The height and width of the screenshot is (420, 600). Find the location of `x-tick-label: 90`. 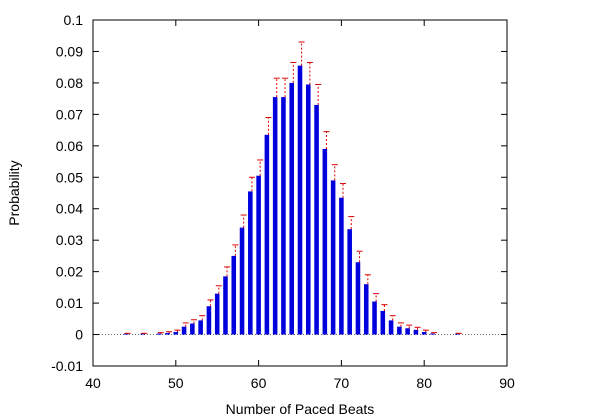

x-tick-label: 90 is located at coordinates (507, 383).